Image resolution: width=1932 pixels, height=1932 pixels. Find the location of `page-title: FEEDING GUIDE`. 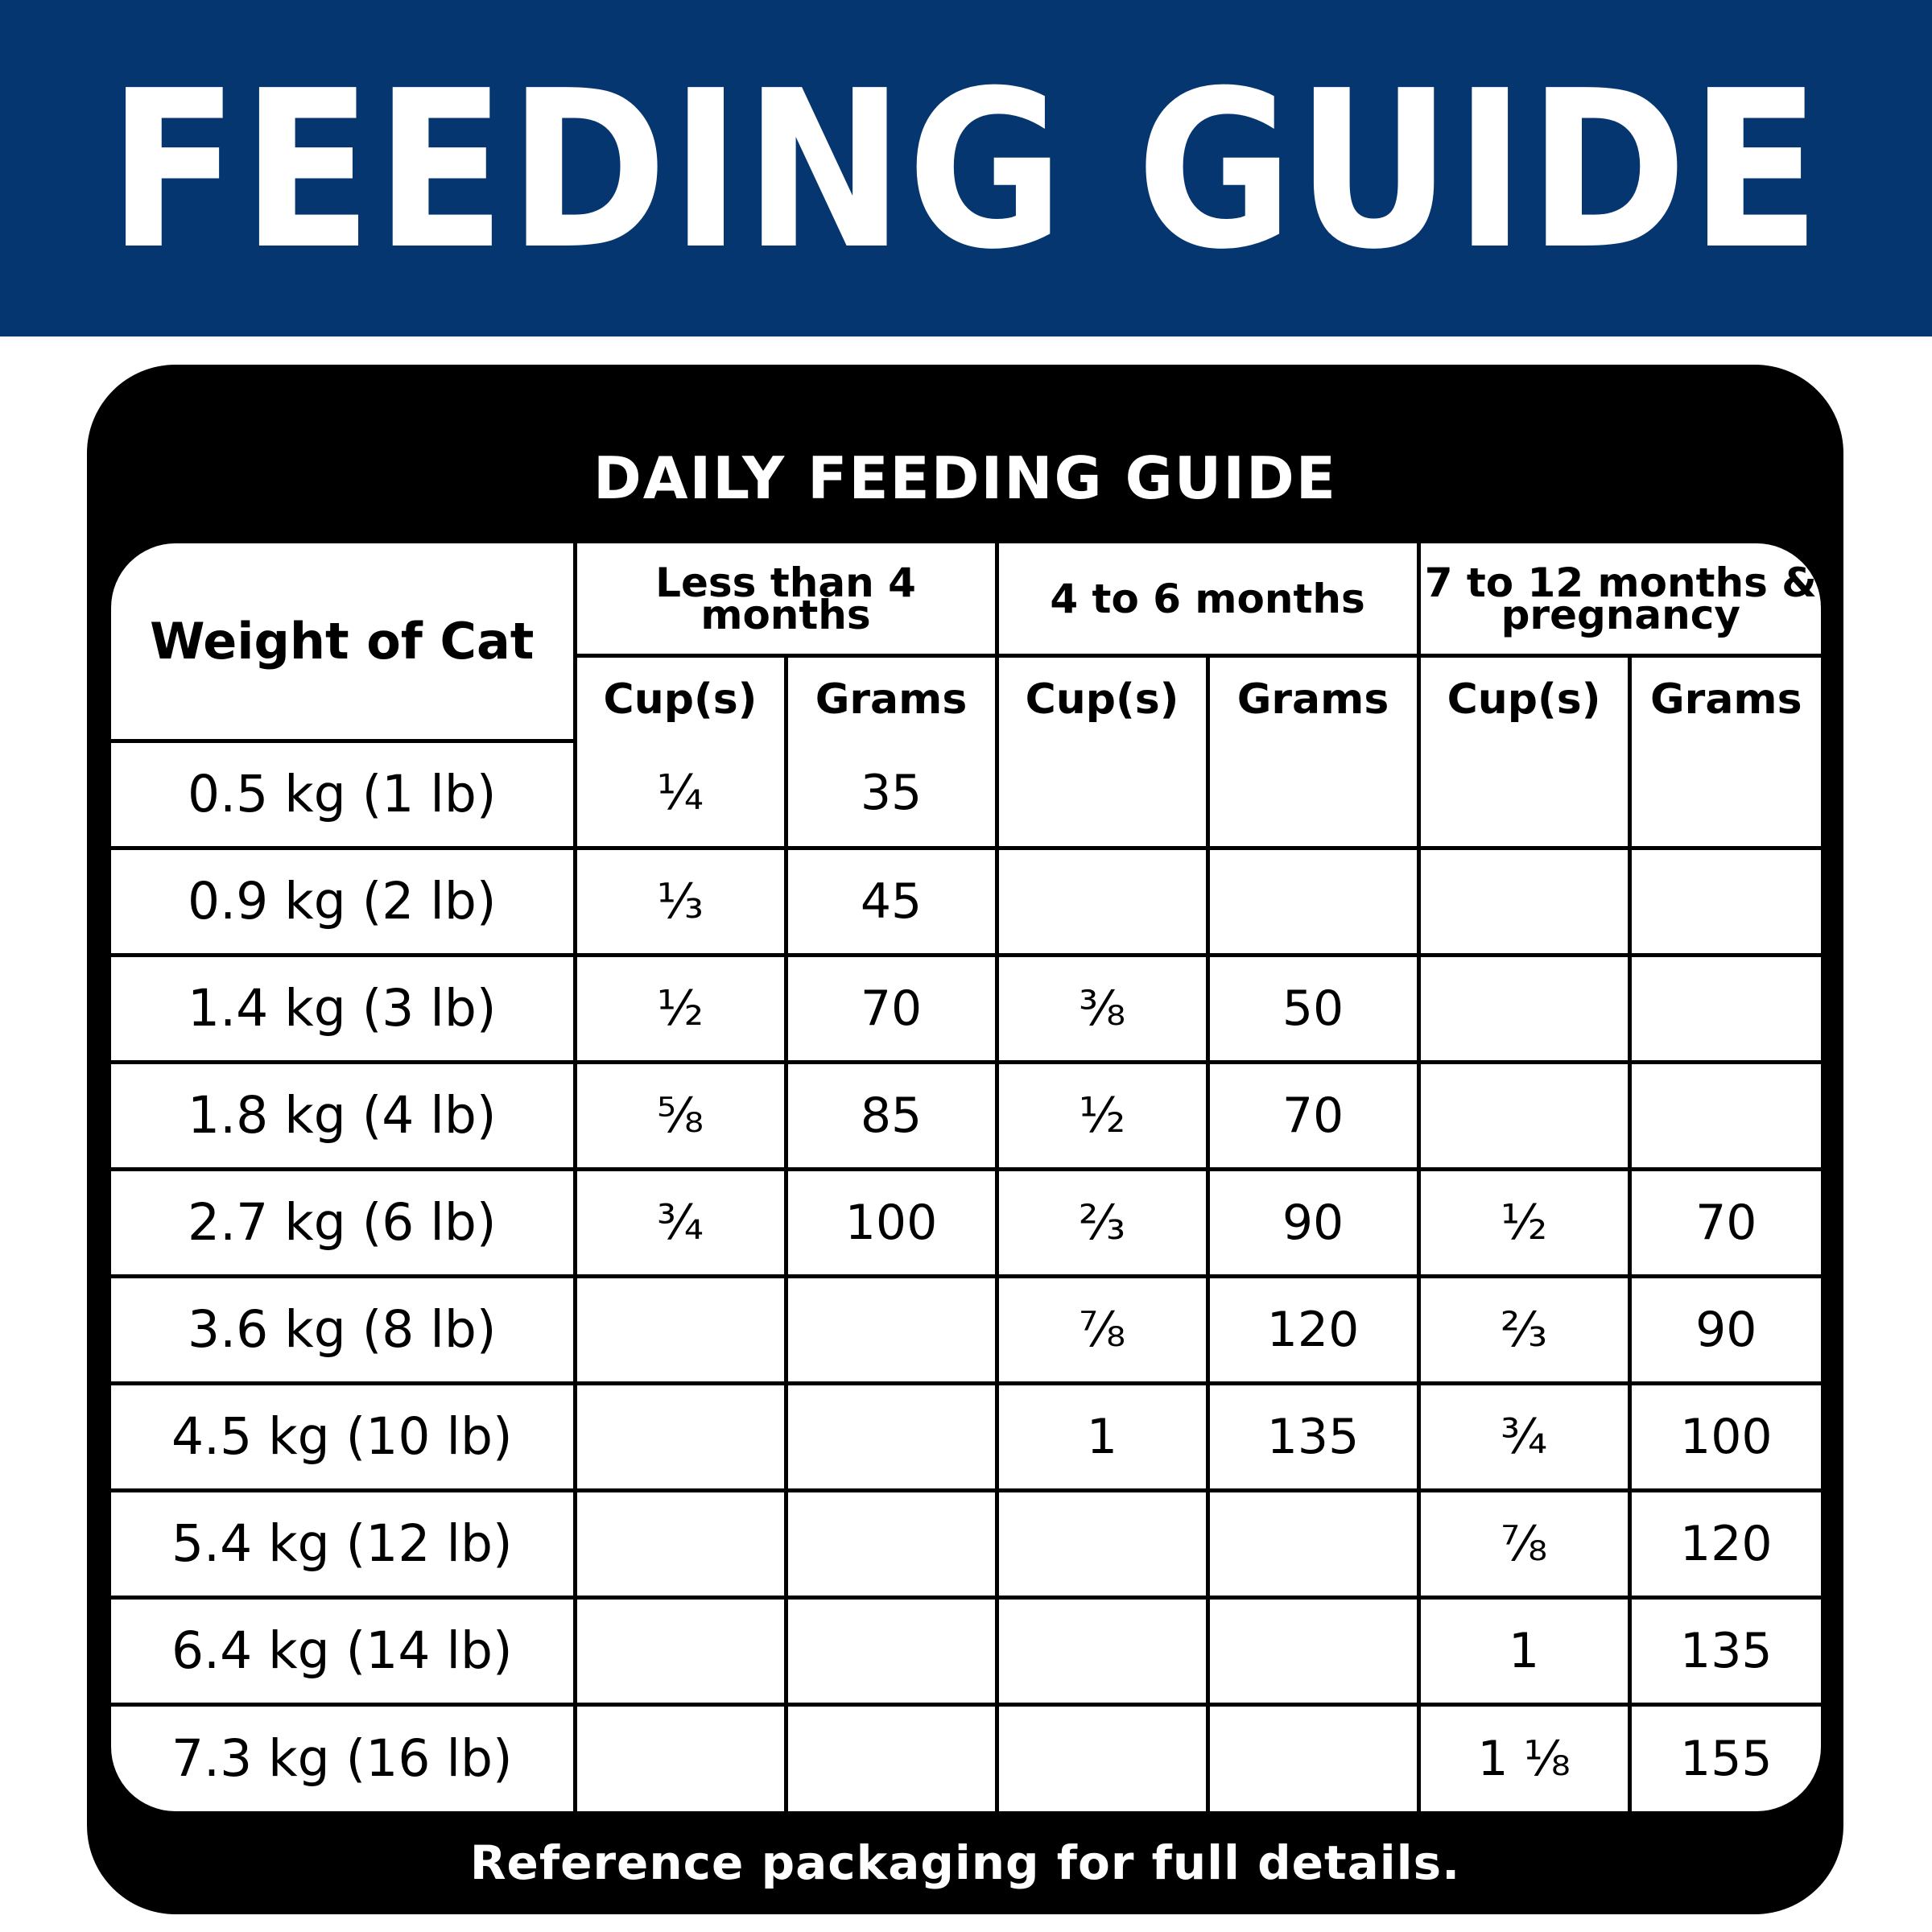

page-title: FEEDING GUIDE is located at coordinates (966, 170).